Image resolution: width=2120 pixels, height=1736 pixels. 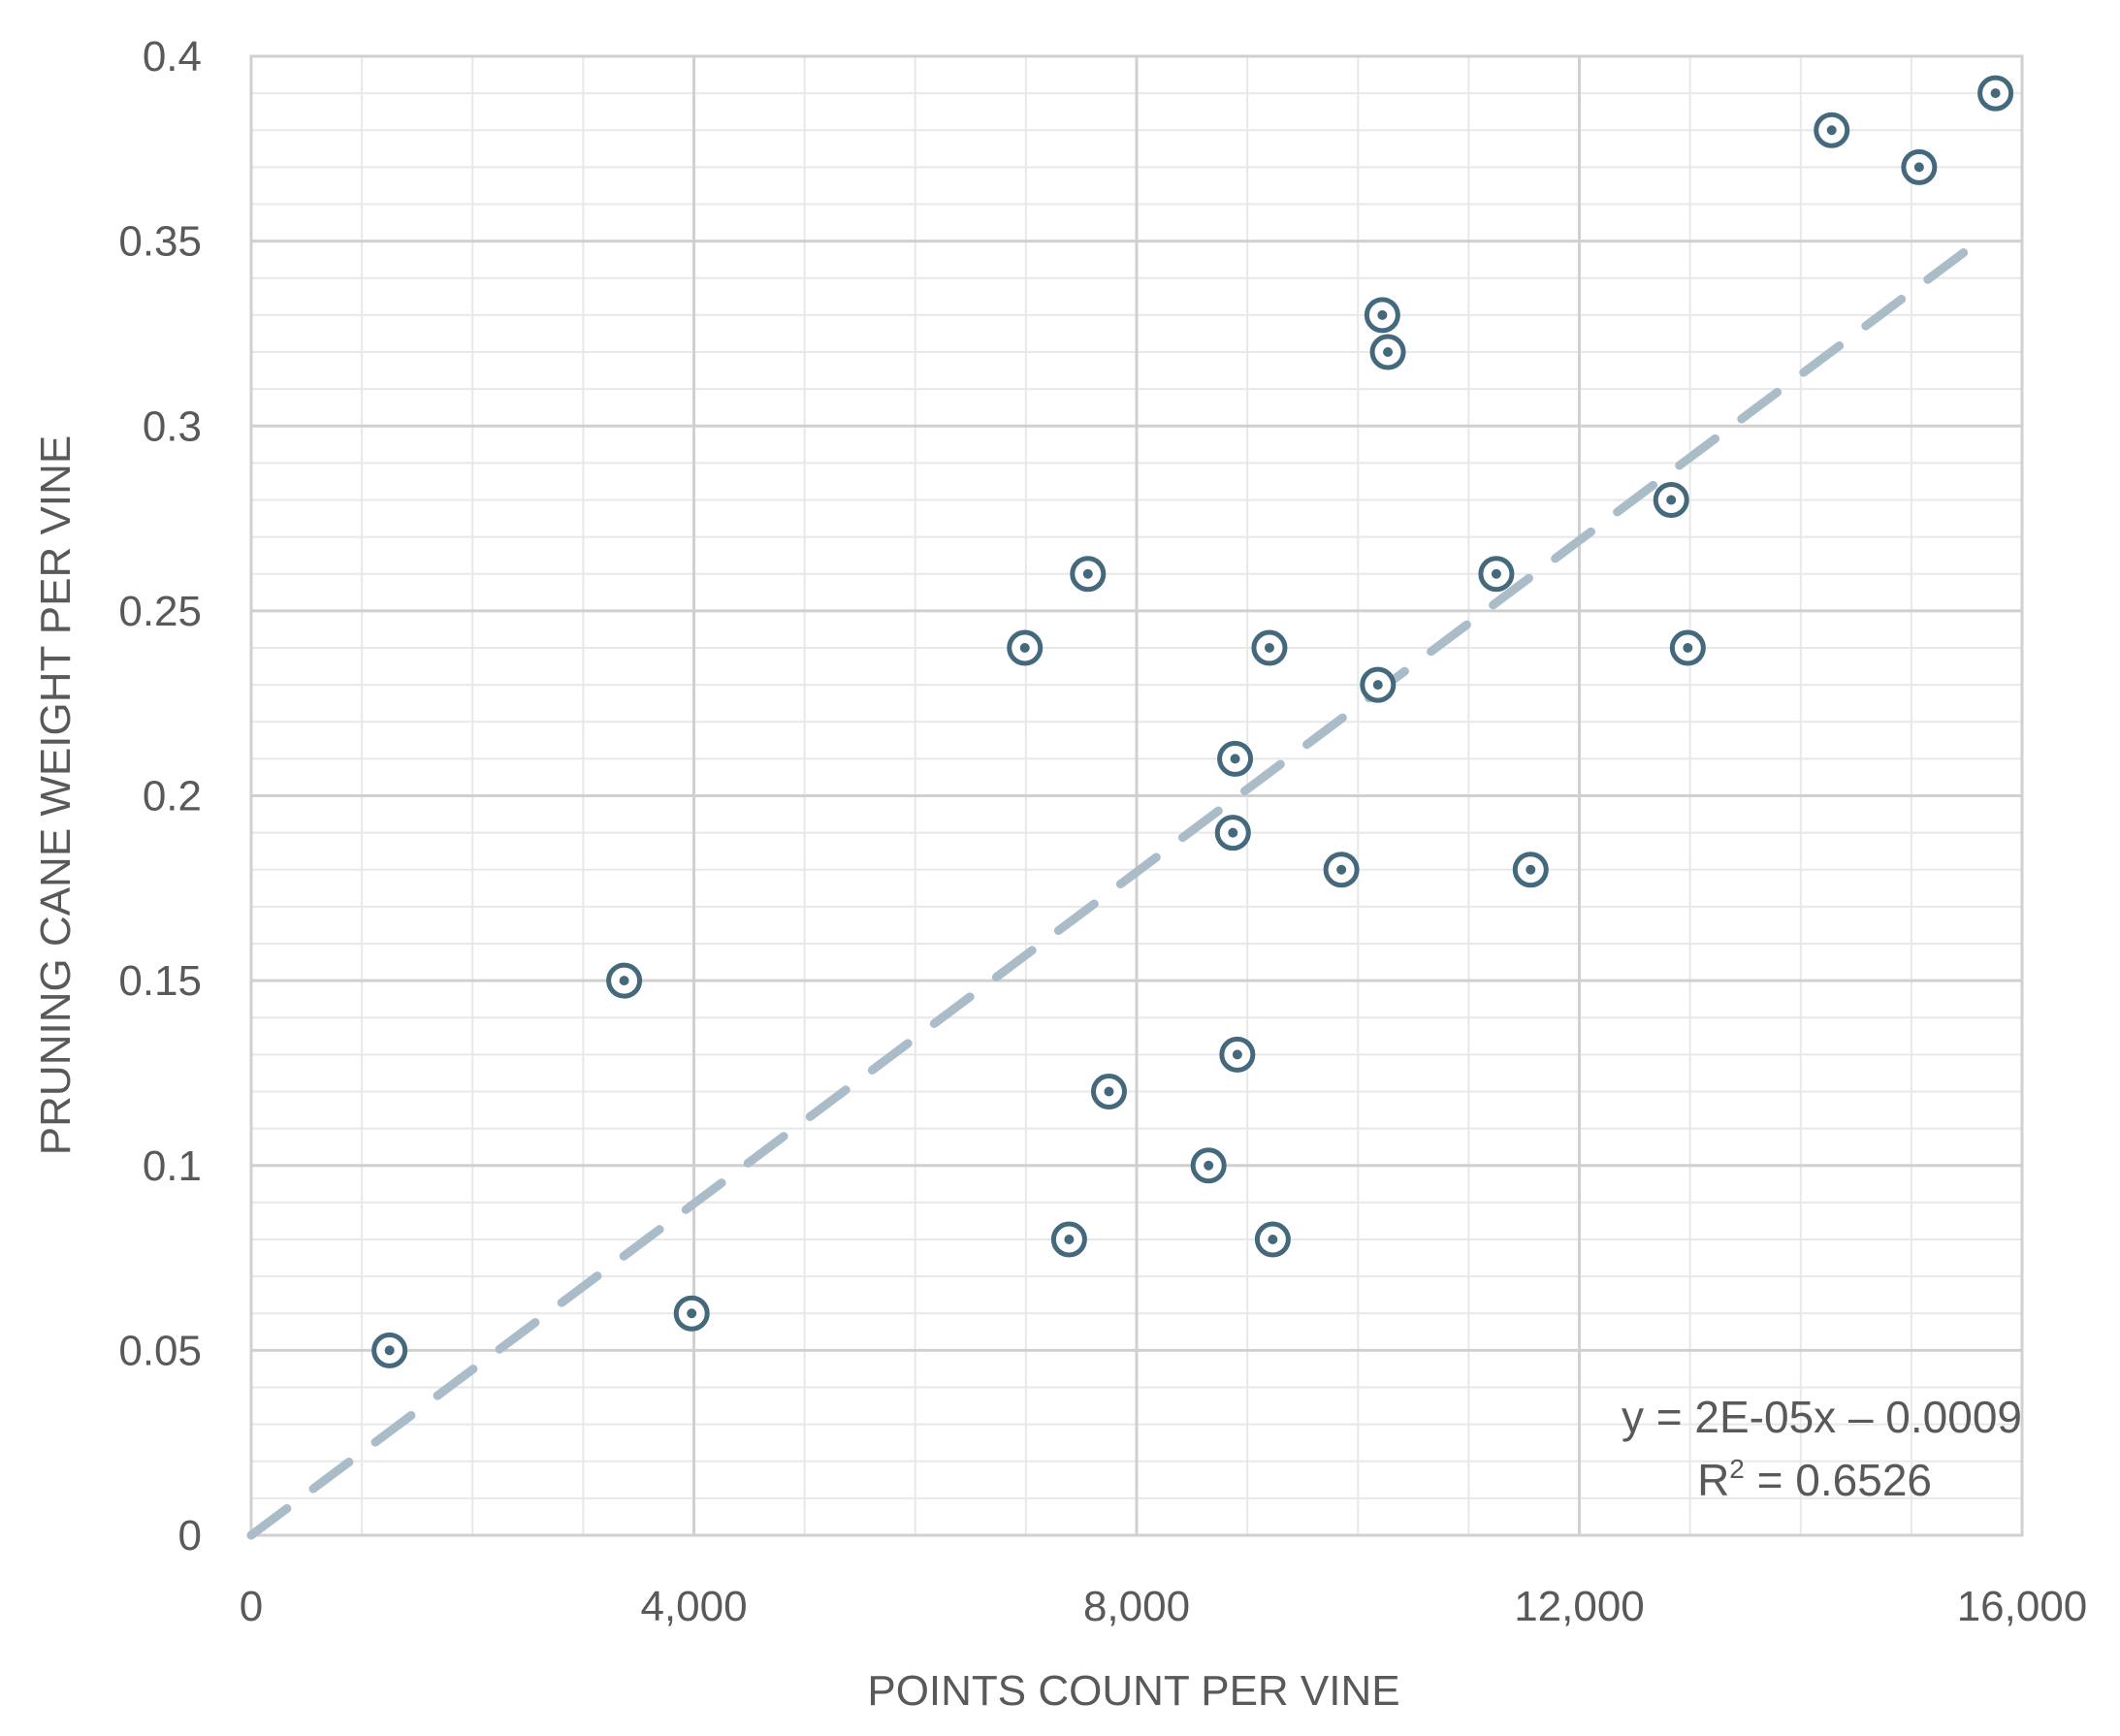 What do you see at coordinates (172, 1166) in the screenshot?
I see `y-tick-label: 0.1` at bounding box center [172, 1166].